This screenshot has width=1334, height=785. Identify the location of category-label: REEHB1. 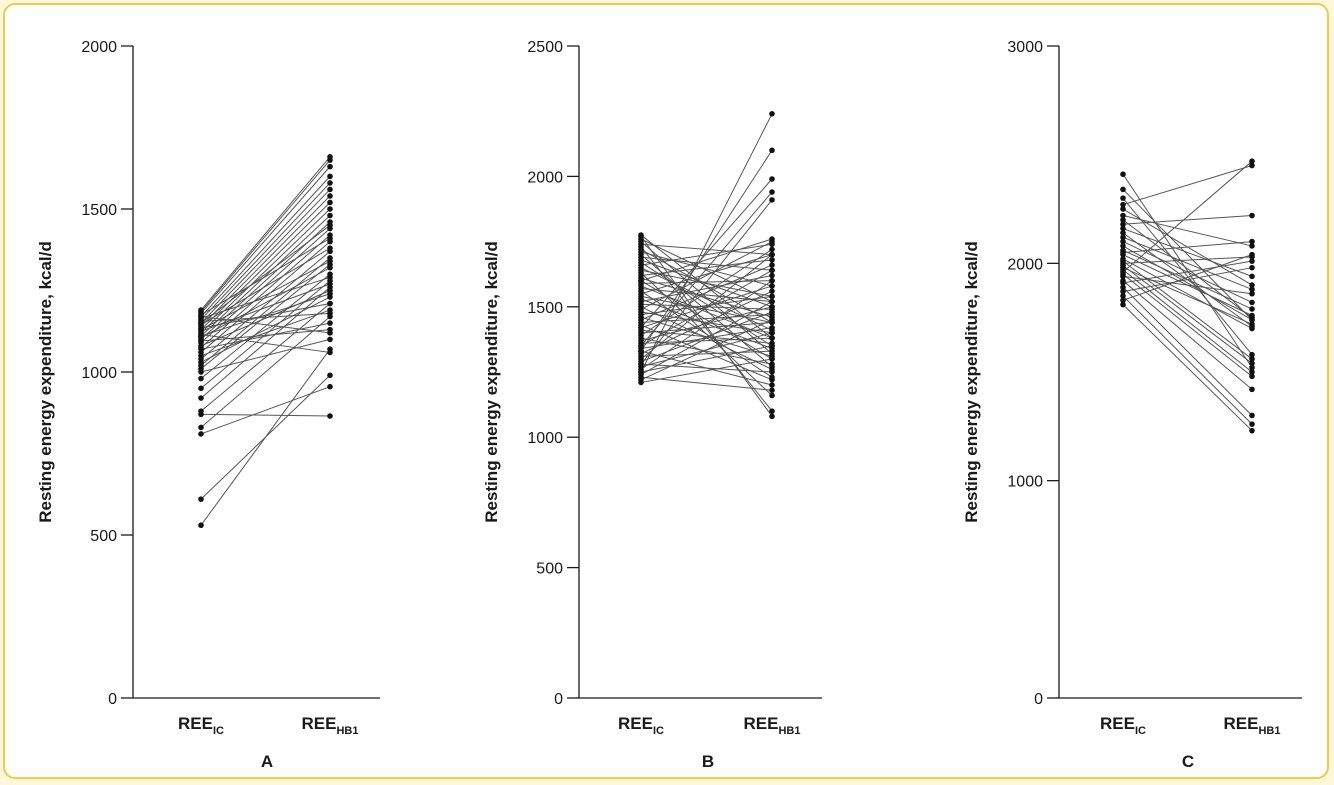
(1252, 725).